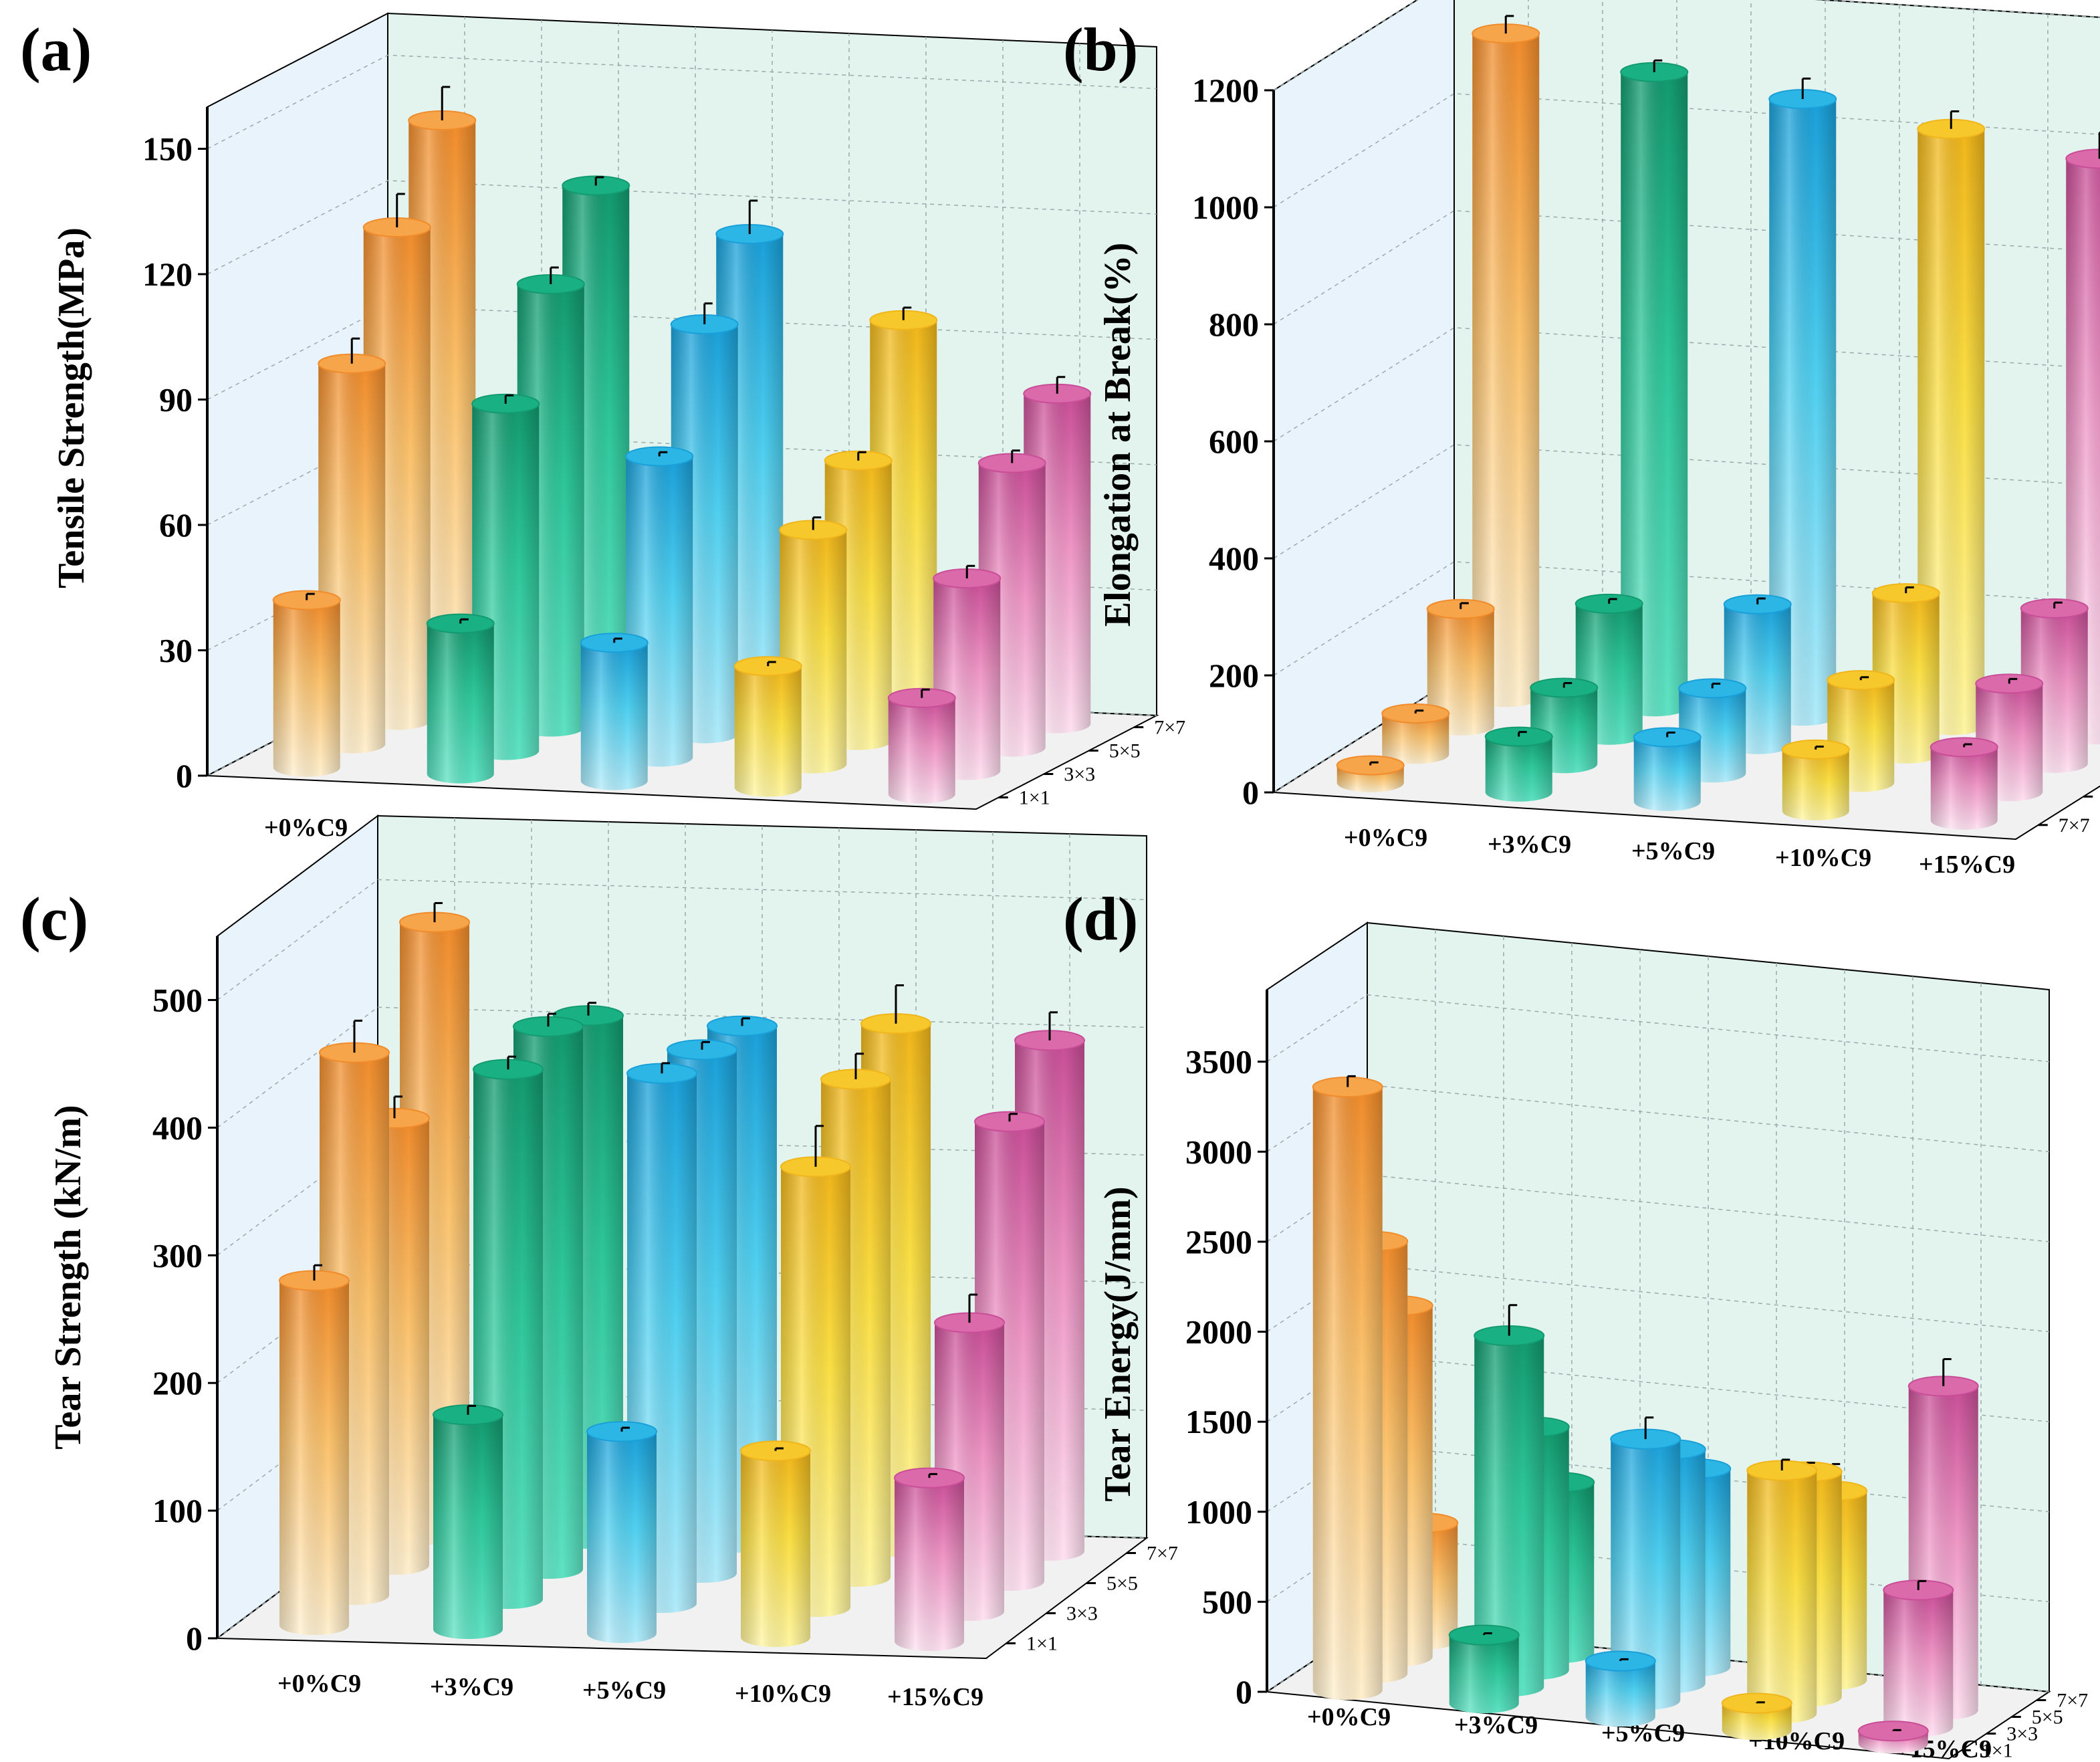  What do you see at coordinates (1416, 733) in the screenshot?
I see `bar-+0%C9-5×5` at bounding box center [1416, 733].